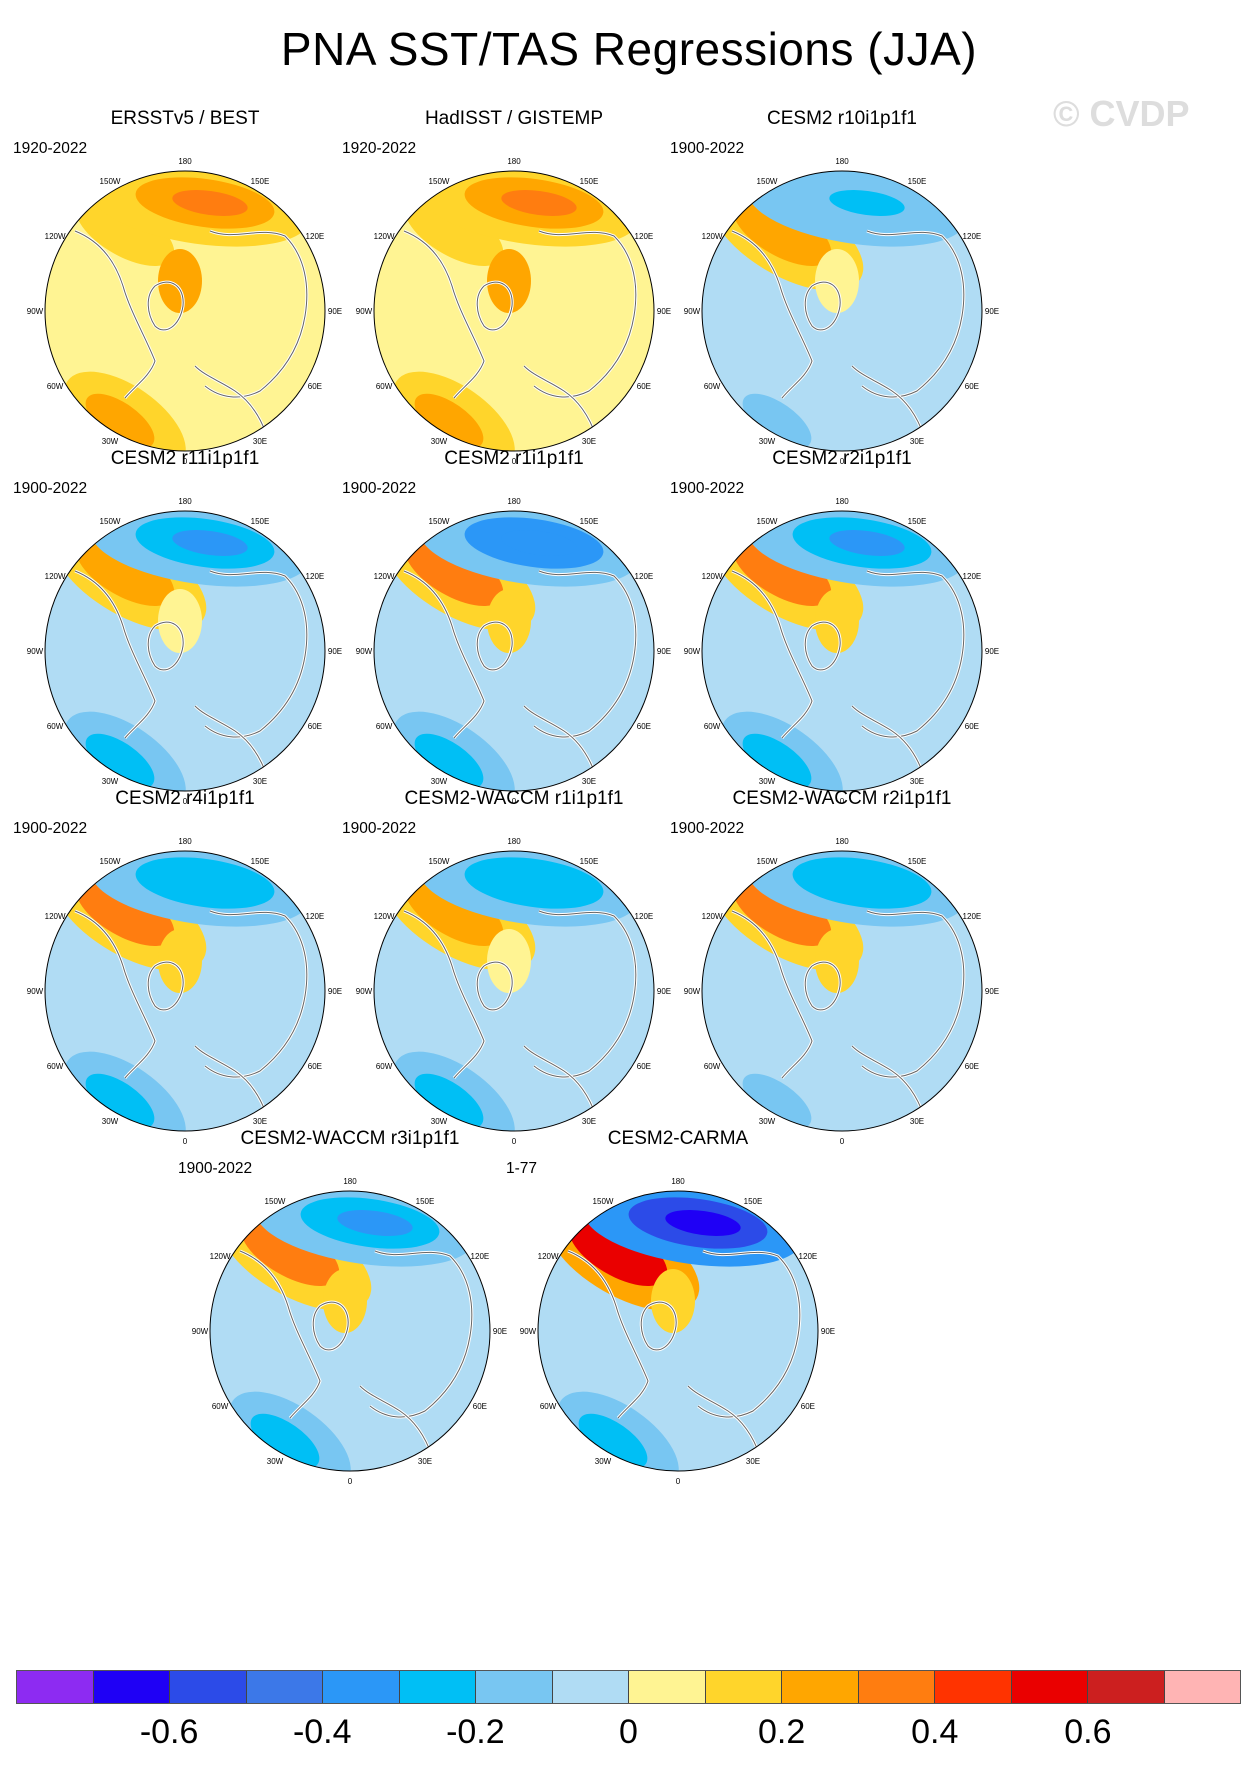 The width and height of the screenshot is (1258, 1771). What do you see at coordinates (1121, 113) in the screenshot?
I see `cvdp-watermark: © CVDP` at bounding box center [1121, 113].